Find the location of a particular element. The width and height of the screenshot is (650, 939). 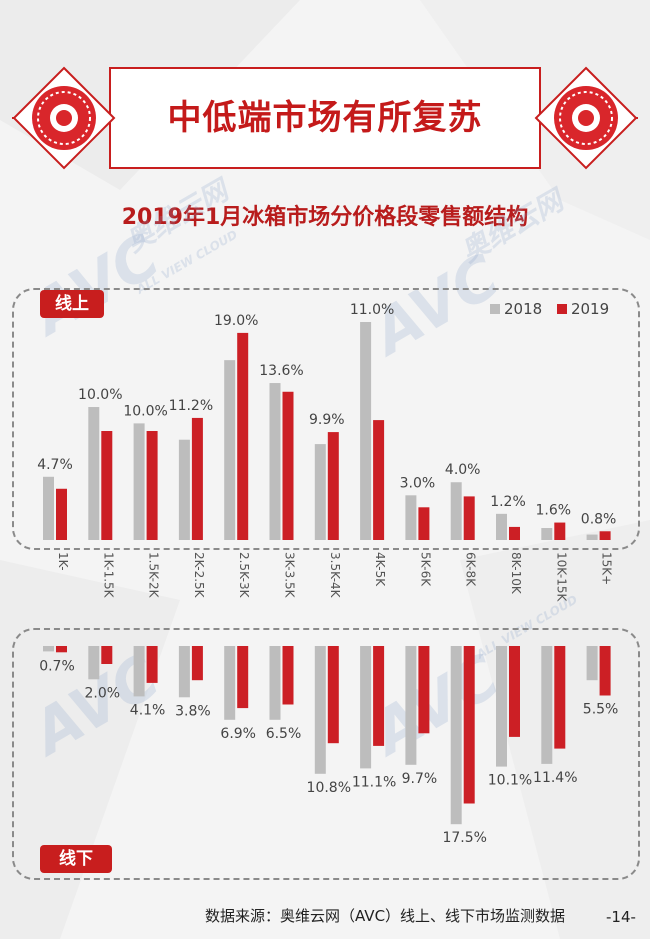

online-tag: 线上 is located at coordinates (72, 304).